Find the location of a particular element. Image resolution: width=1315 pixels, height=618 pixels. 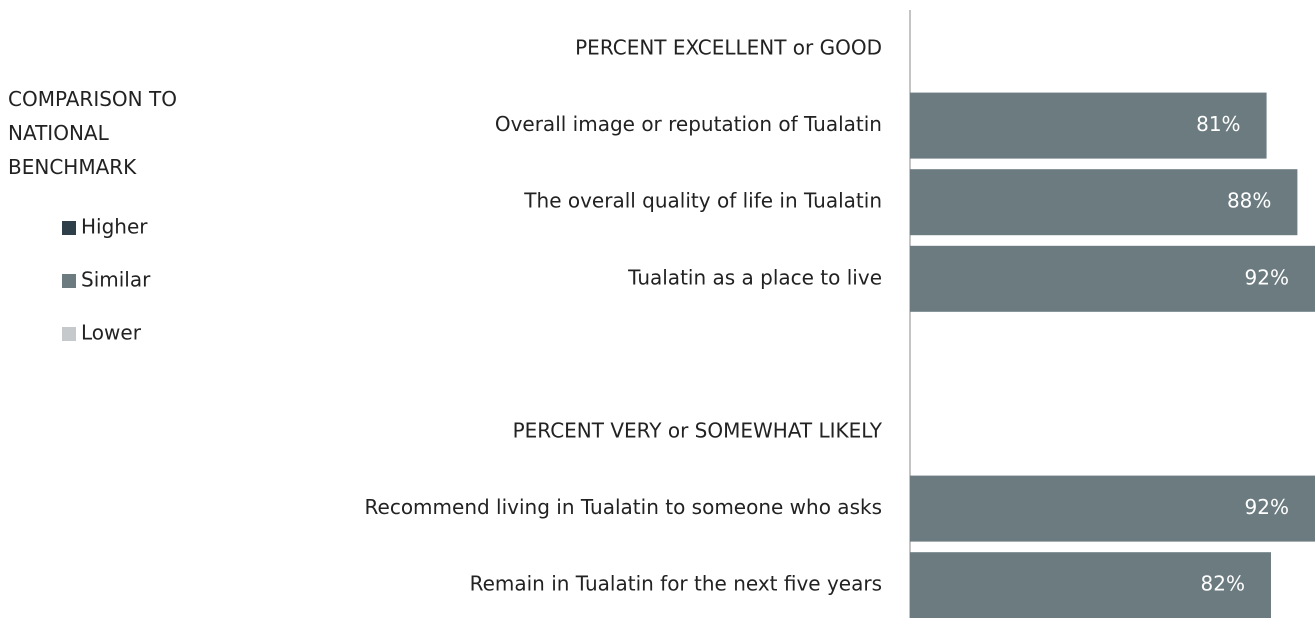

category-label: Tualatin as a place to live is located at coordinates (754, 277).